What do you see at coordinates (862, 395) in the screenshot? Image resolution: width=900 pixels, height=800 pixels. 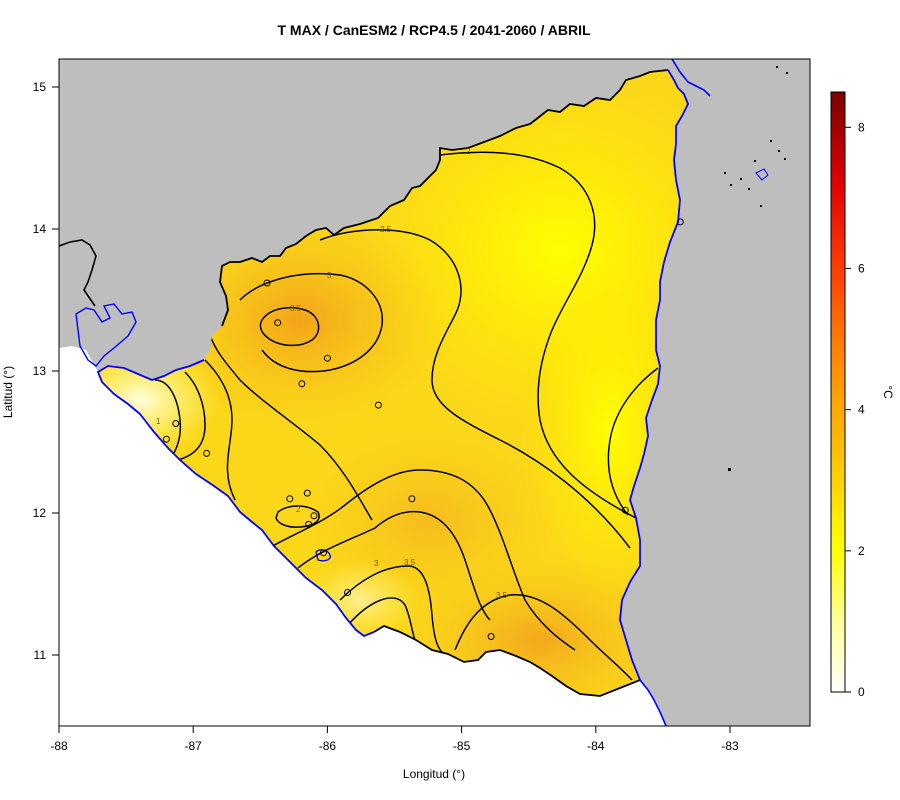 I see `colorbar: 0 2 4 6 8 °C` at bounding box center [862, 395].